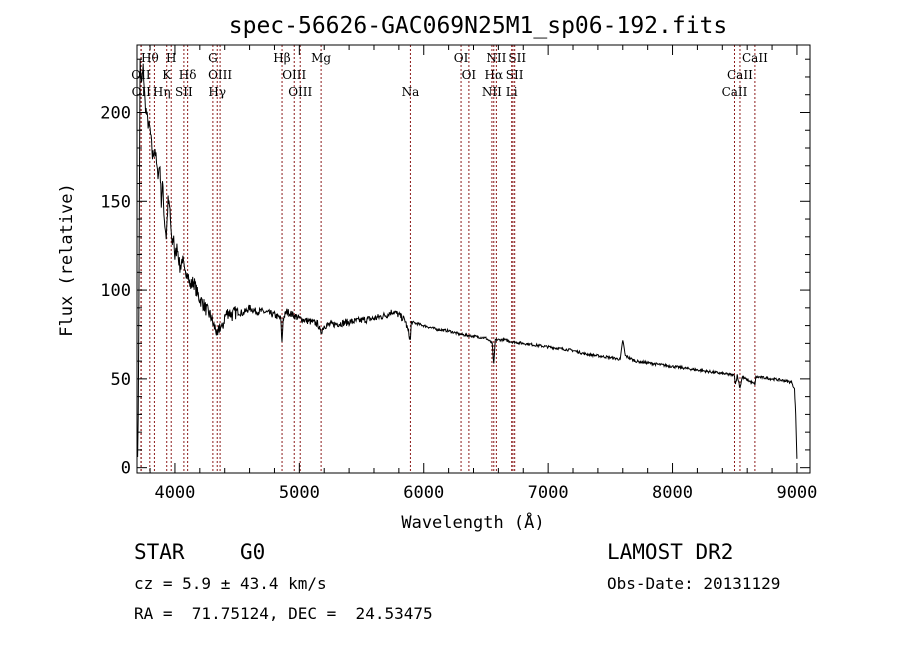 This screenshot has width=900, height=649. I want to click on x-tick-label: 7000, so click(548, 493).